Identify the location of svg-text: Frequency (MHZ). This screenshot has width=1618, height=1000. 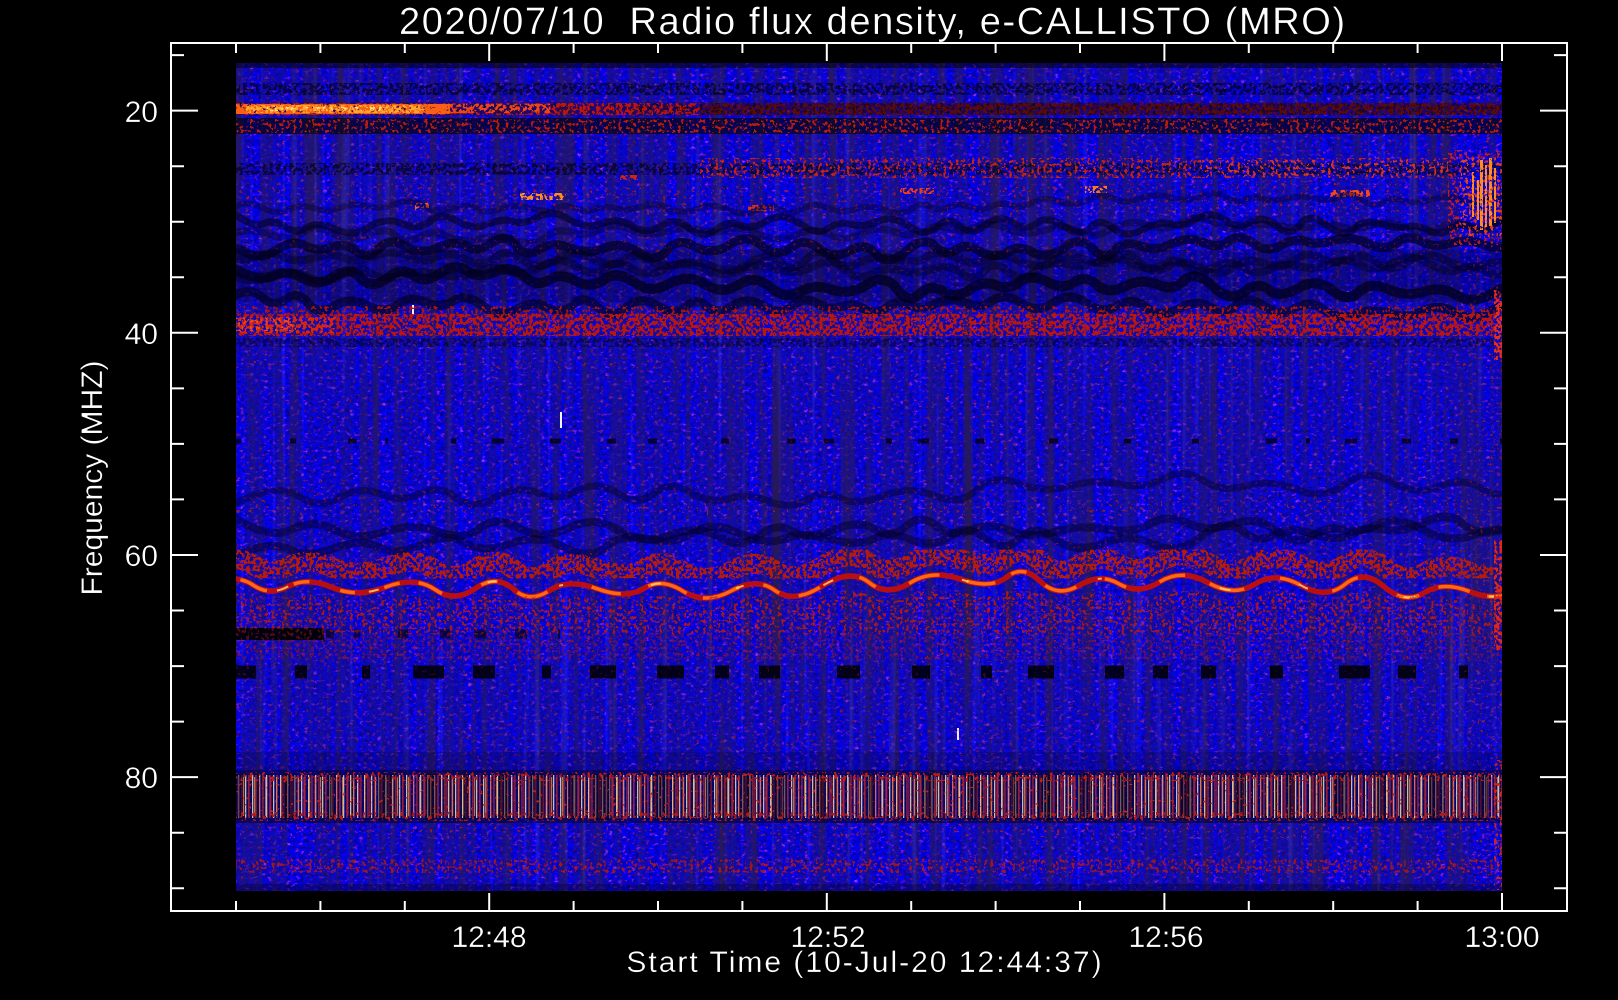
(92, 477).